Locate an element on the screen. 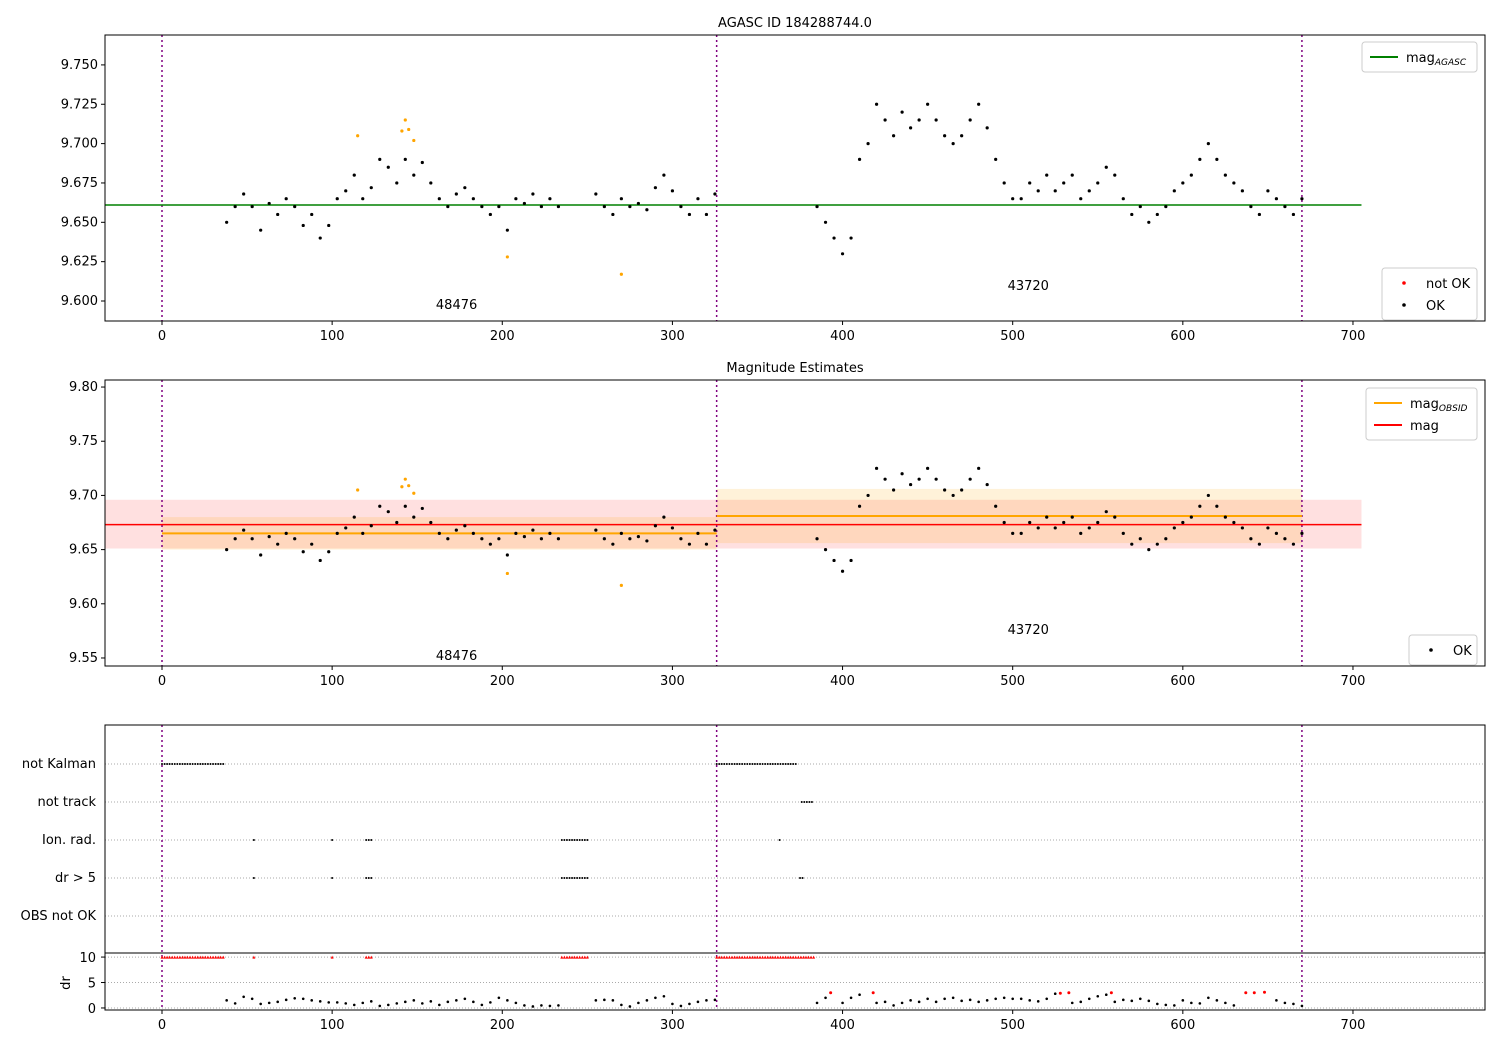  obsid-label: 48476 is located at coordinates (456, 656).